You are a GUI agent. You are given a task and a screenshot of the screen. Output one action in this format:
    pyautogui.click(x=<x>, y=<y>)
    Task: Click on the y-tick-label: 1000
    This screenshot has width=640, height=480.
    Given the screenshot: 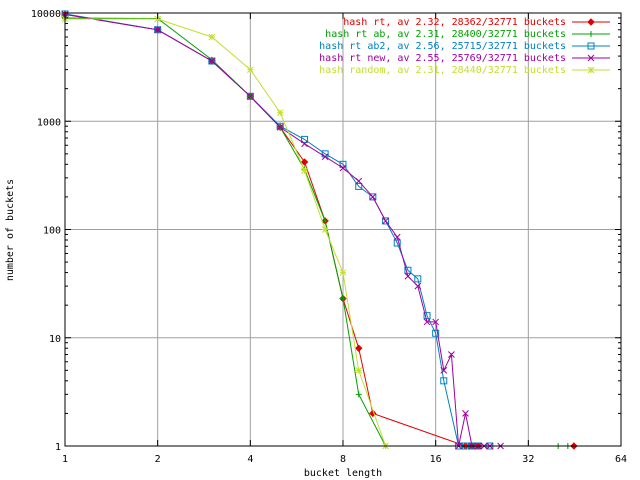 What is the action you would take?
    pyautogui.click(x=49, y=122)
    